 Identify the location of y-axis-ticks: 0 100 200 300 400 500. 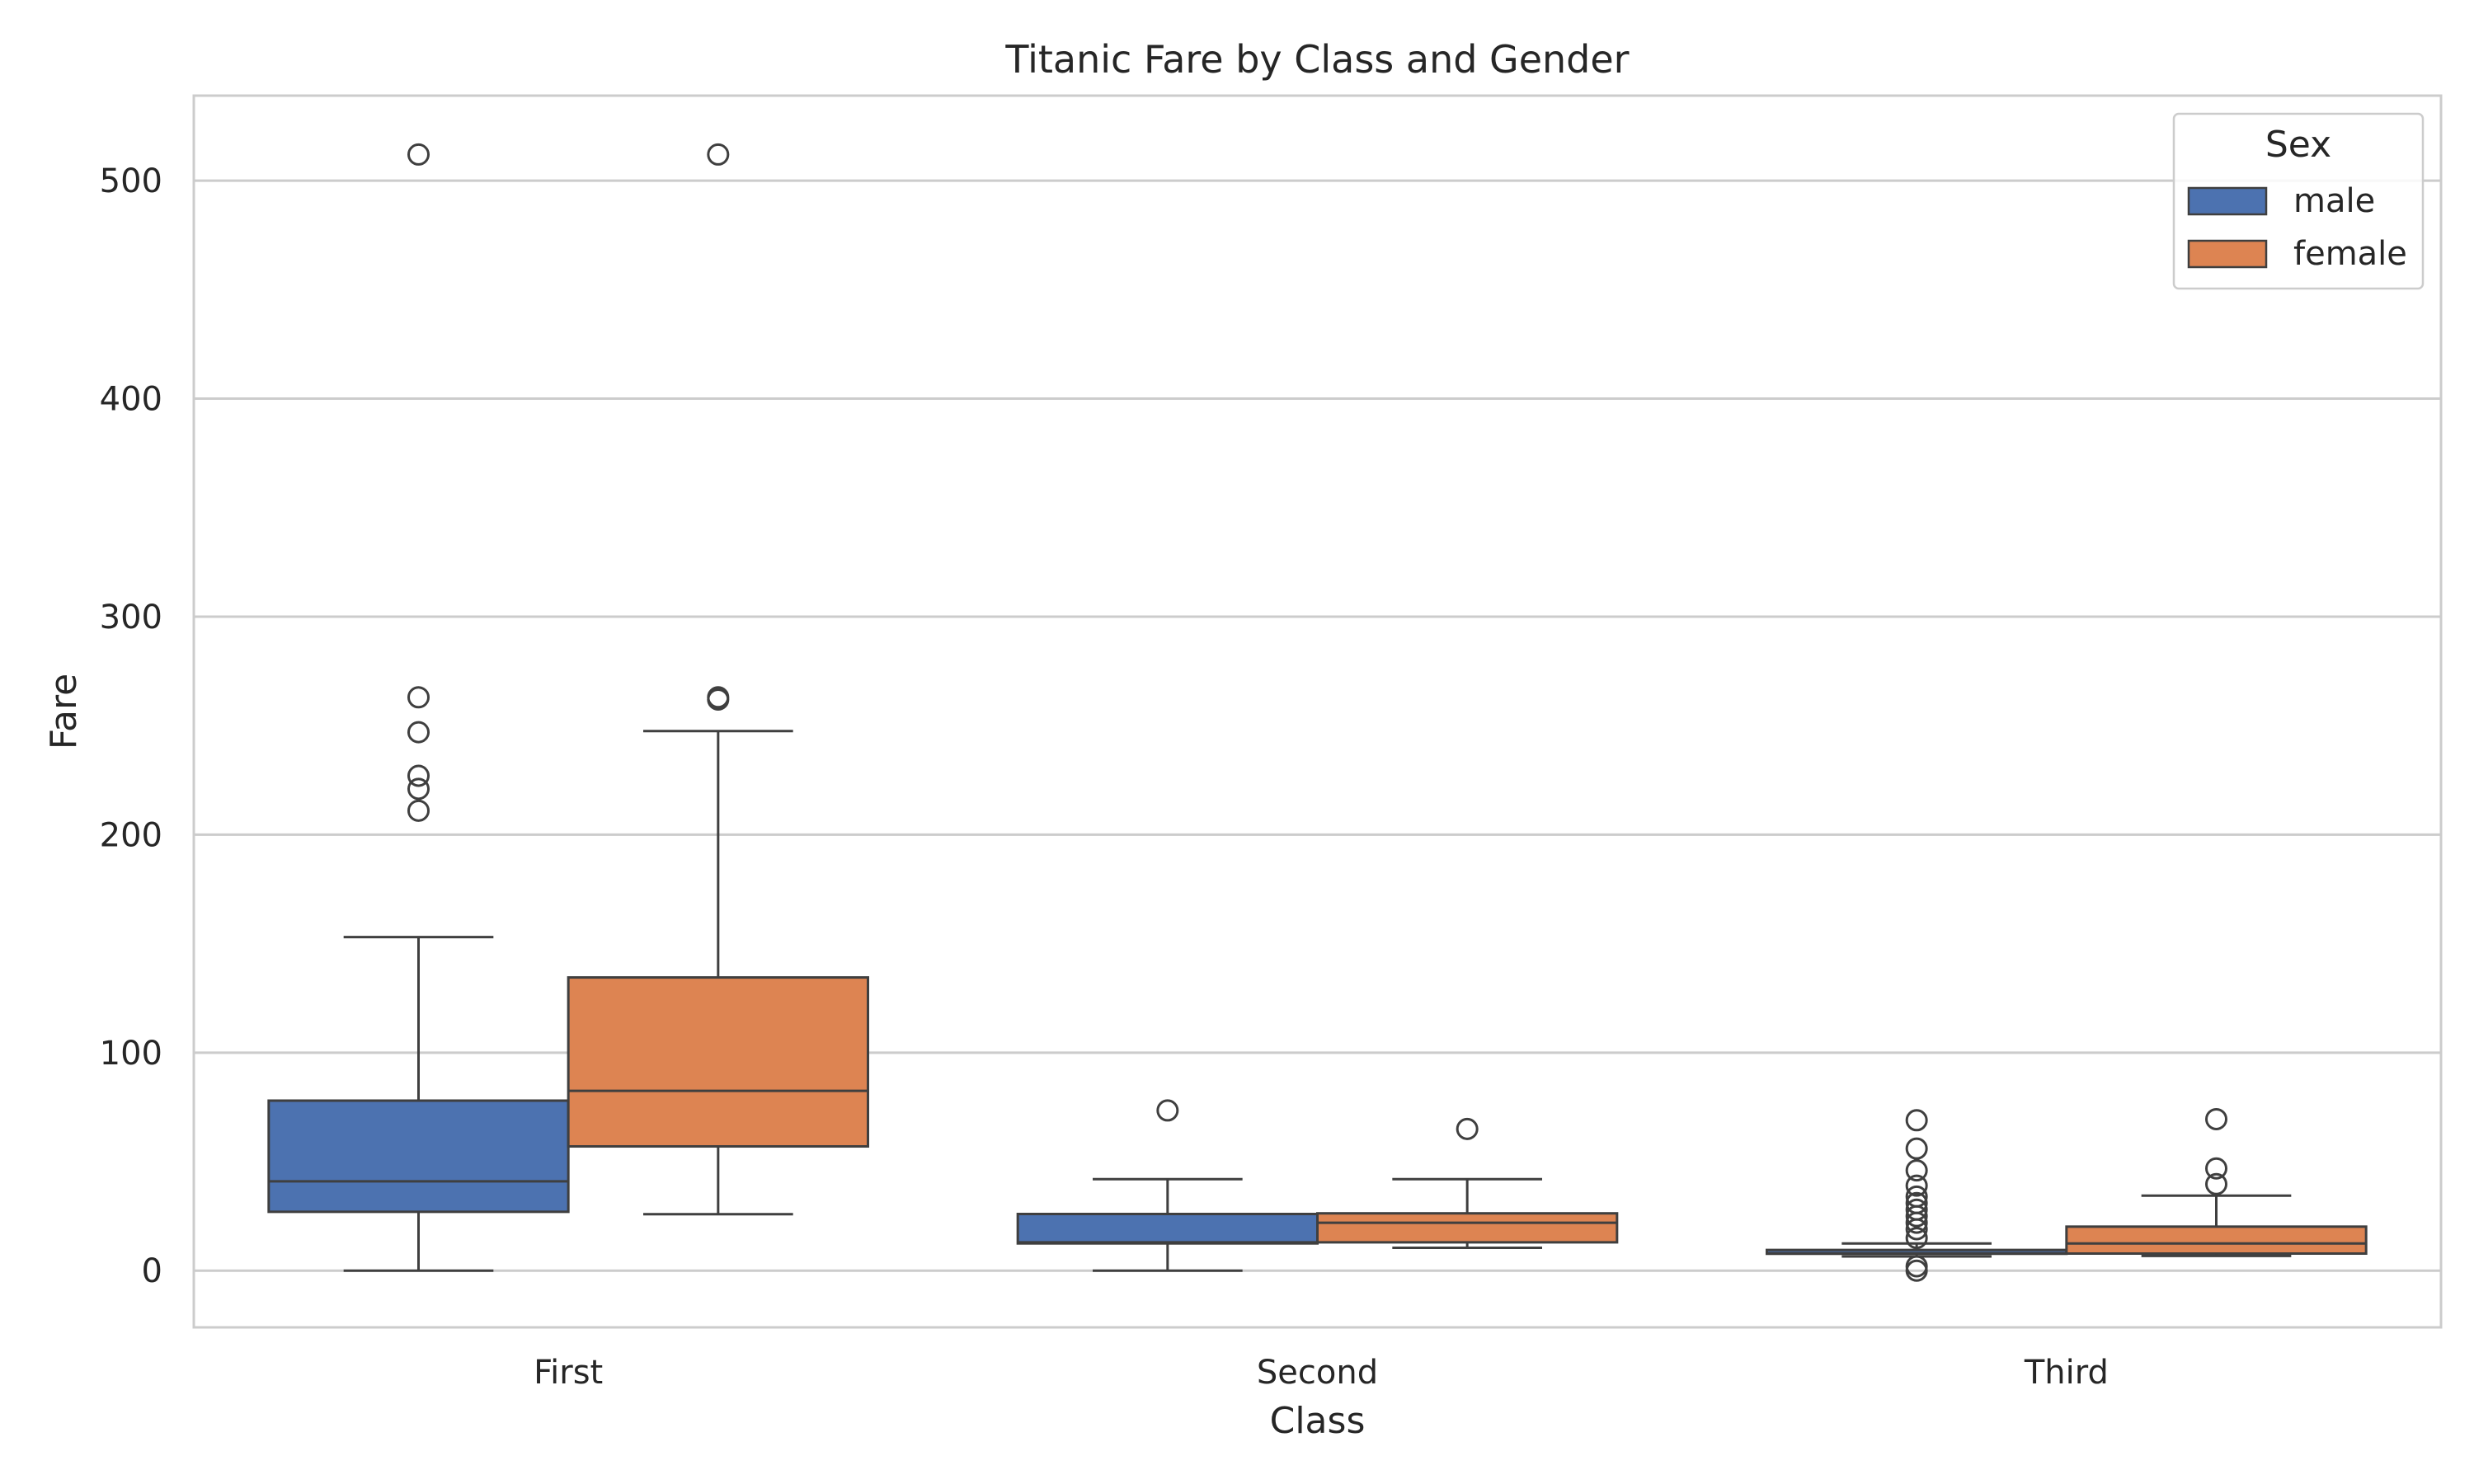
(131, 726).